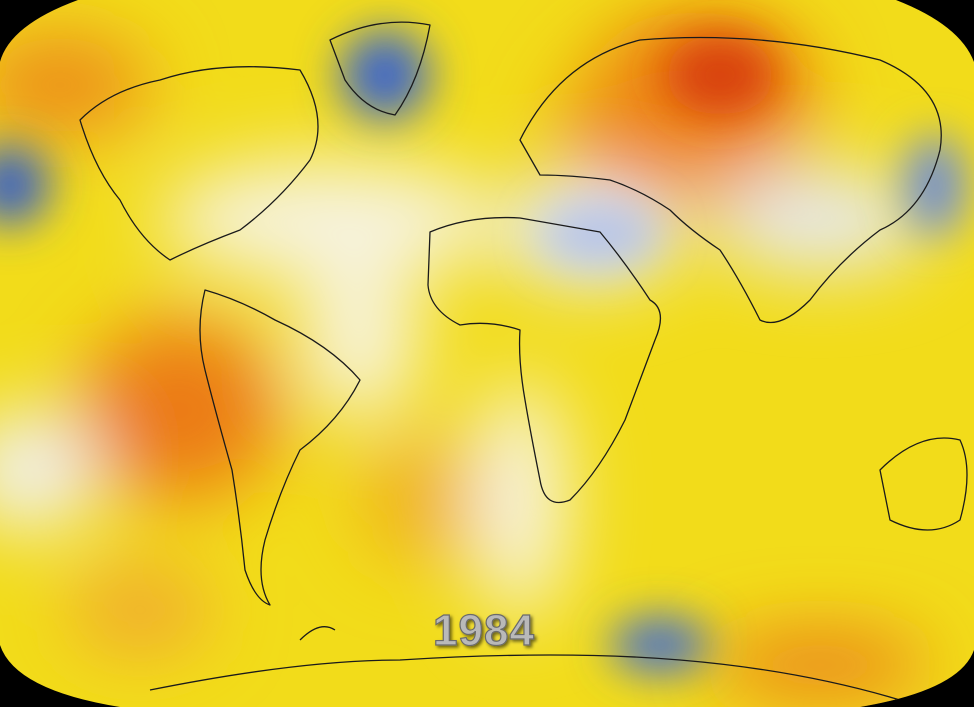 The image size is (974, 707). I want to click on year-label: 1984, so click(484, 630).